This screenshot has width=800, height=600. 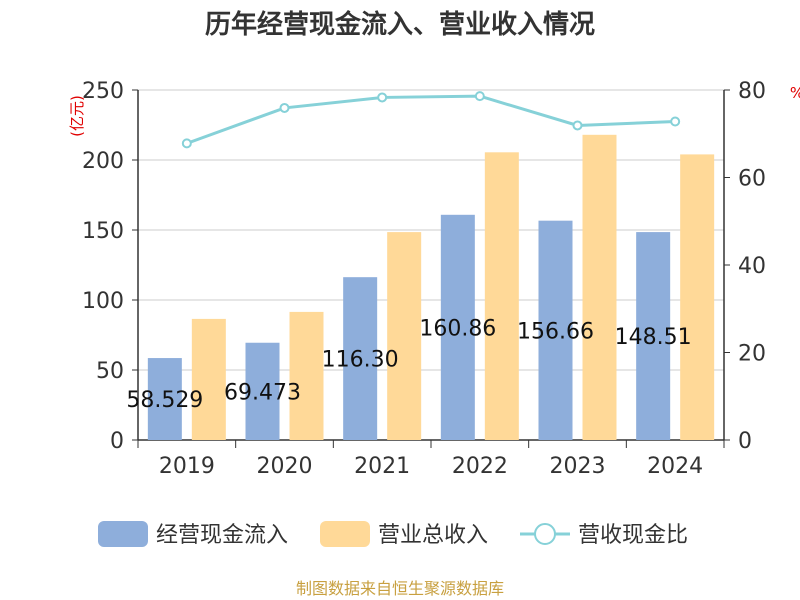 I want to click on left-axis-unit: (亿元), so click(x=77, y=116).